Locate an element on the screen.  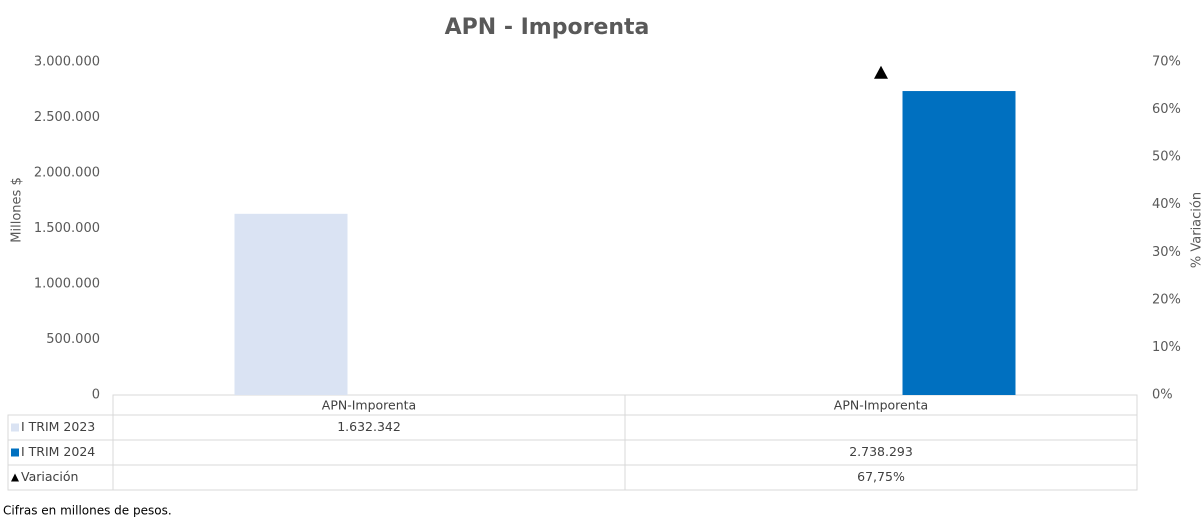
y-tick-label: 2.000.000 is located at coordinates (67, 173).